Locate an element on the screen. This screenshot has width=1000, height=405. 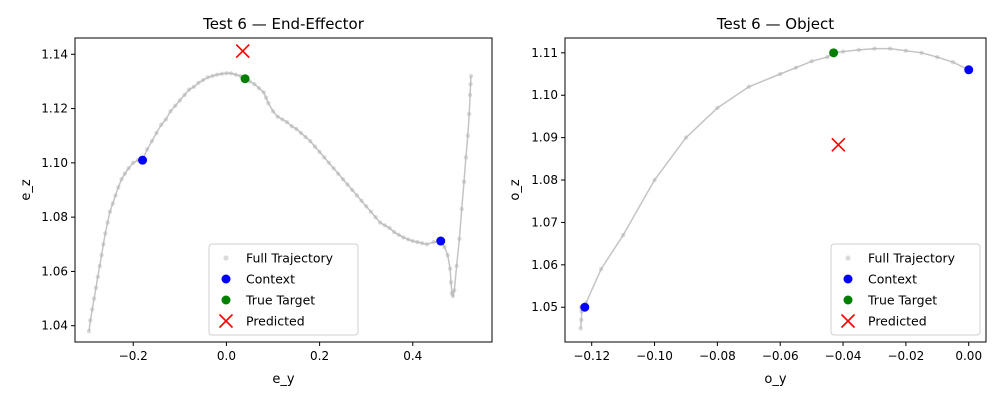
predicted-stroke is located at coordinates (242, 51).